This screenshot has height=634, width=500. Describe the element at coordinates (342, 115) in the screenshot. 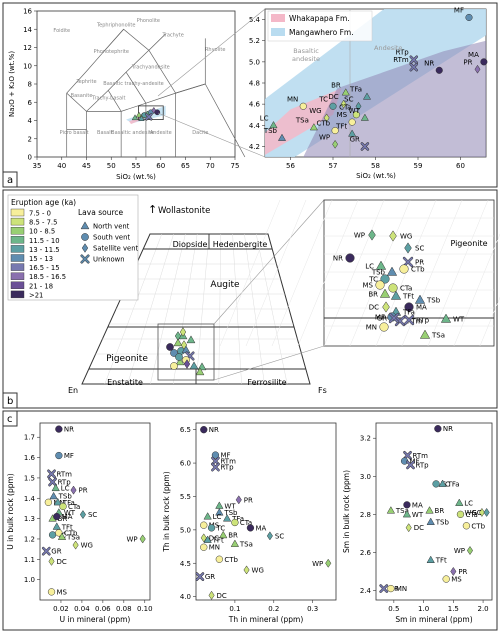

I see `zoom-point-label: MS` at that location.